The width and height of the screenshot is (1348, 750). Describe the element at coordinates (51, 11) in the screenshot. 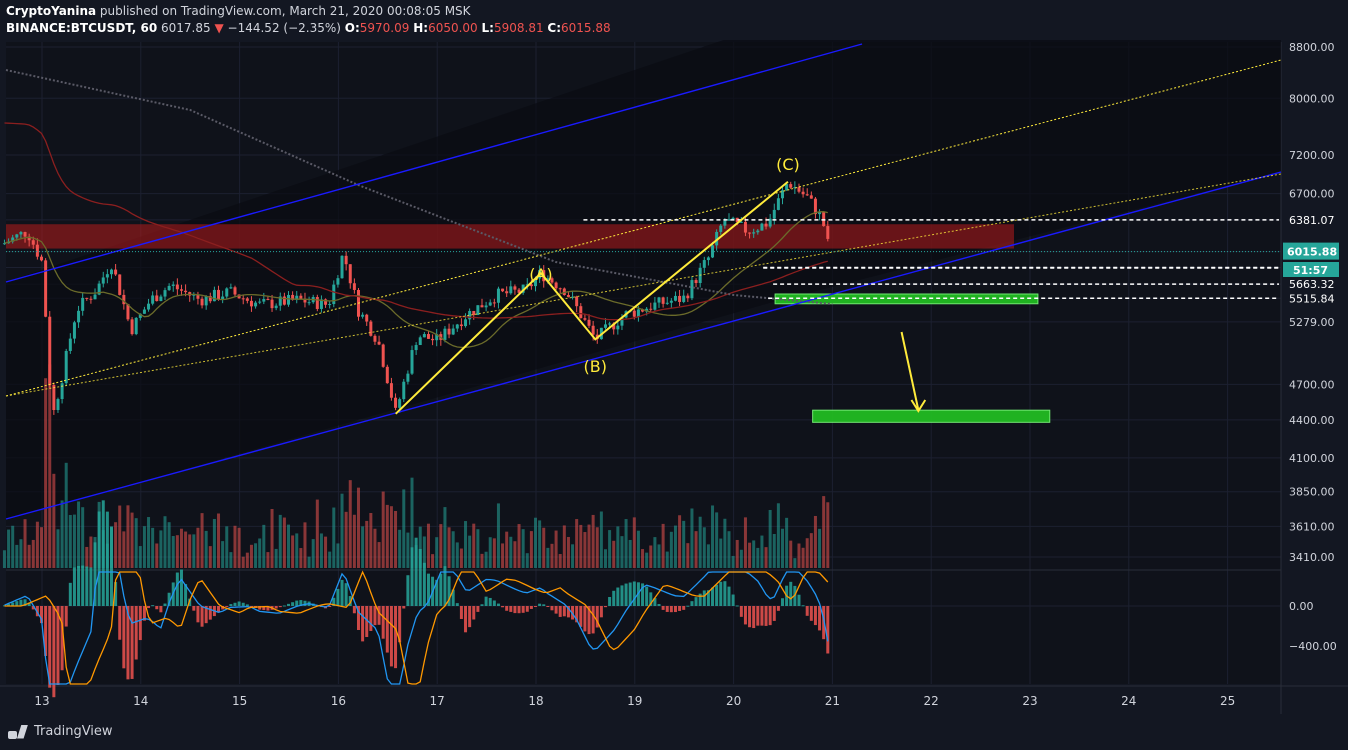

I see `author-name: CryptoYanina` at that location.